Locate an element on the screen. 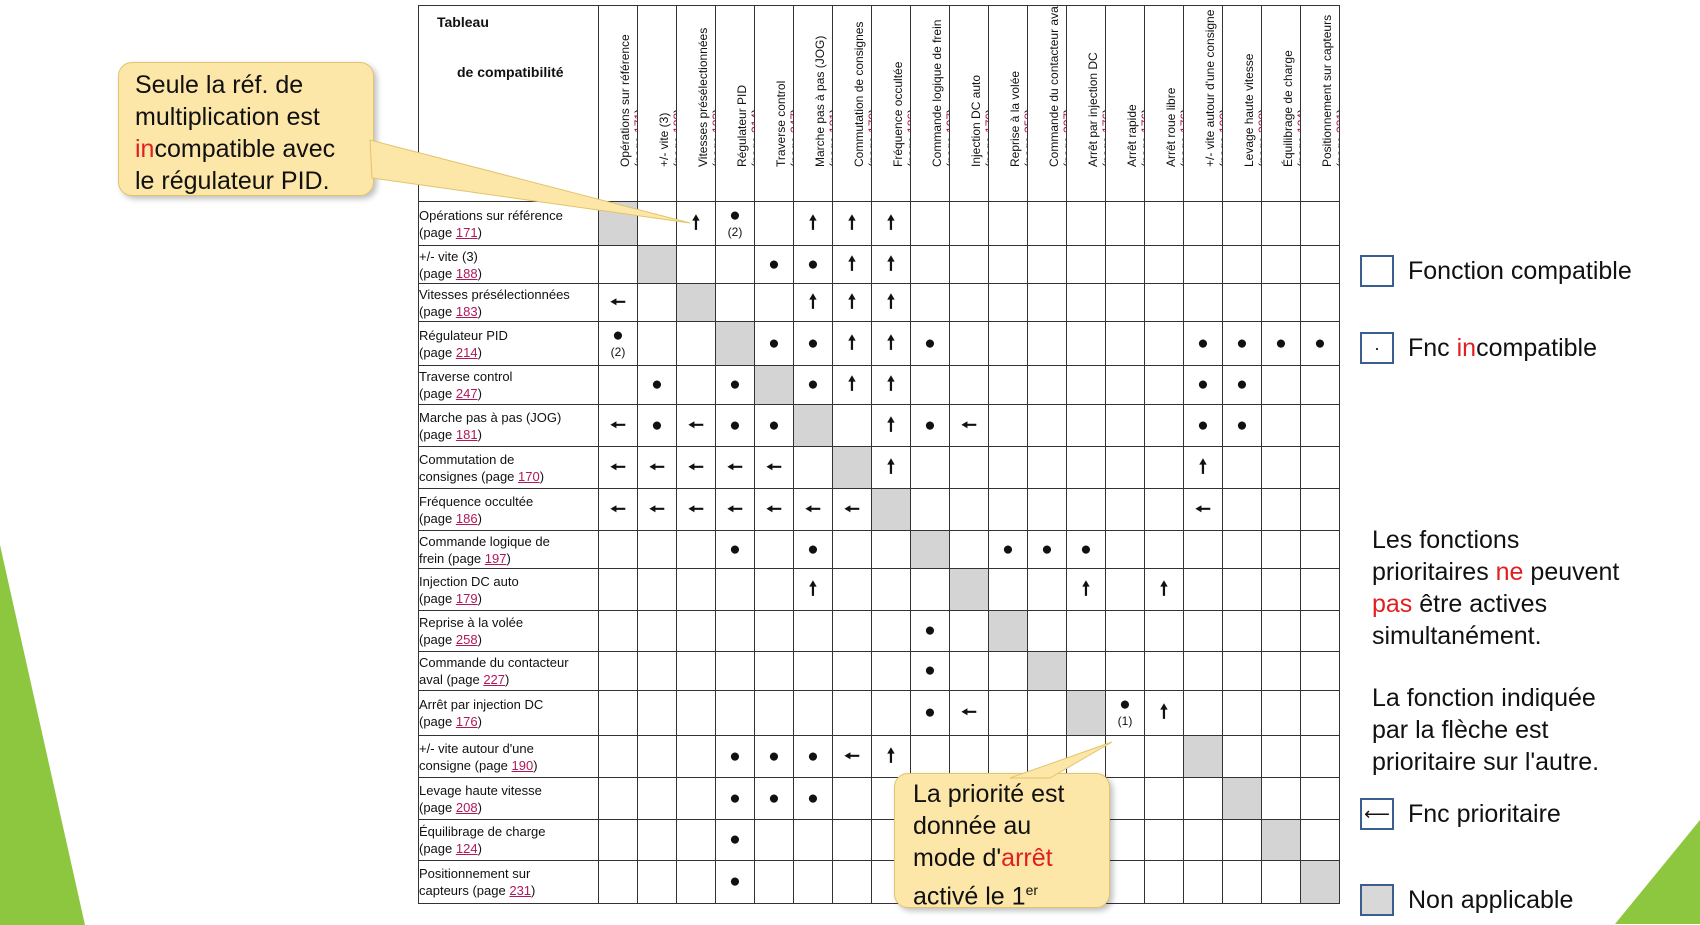 This screenshot has width=1700, height=925. row-page-link: 227 is located at coordinates (494, 679).